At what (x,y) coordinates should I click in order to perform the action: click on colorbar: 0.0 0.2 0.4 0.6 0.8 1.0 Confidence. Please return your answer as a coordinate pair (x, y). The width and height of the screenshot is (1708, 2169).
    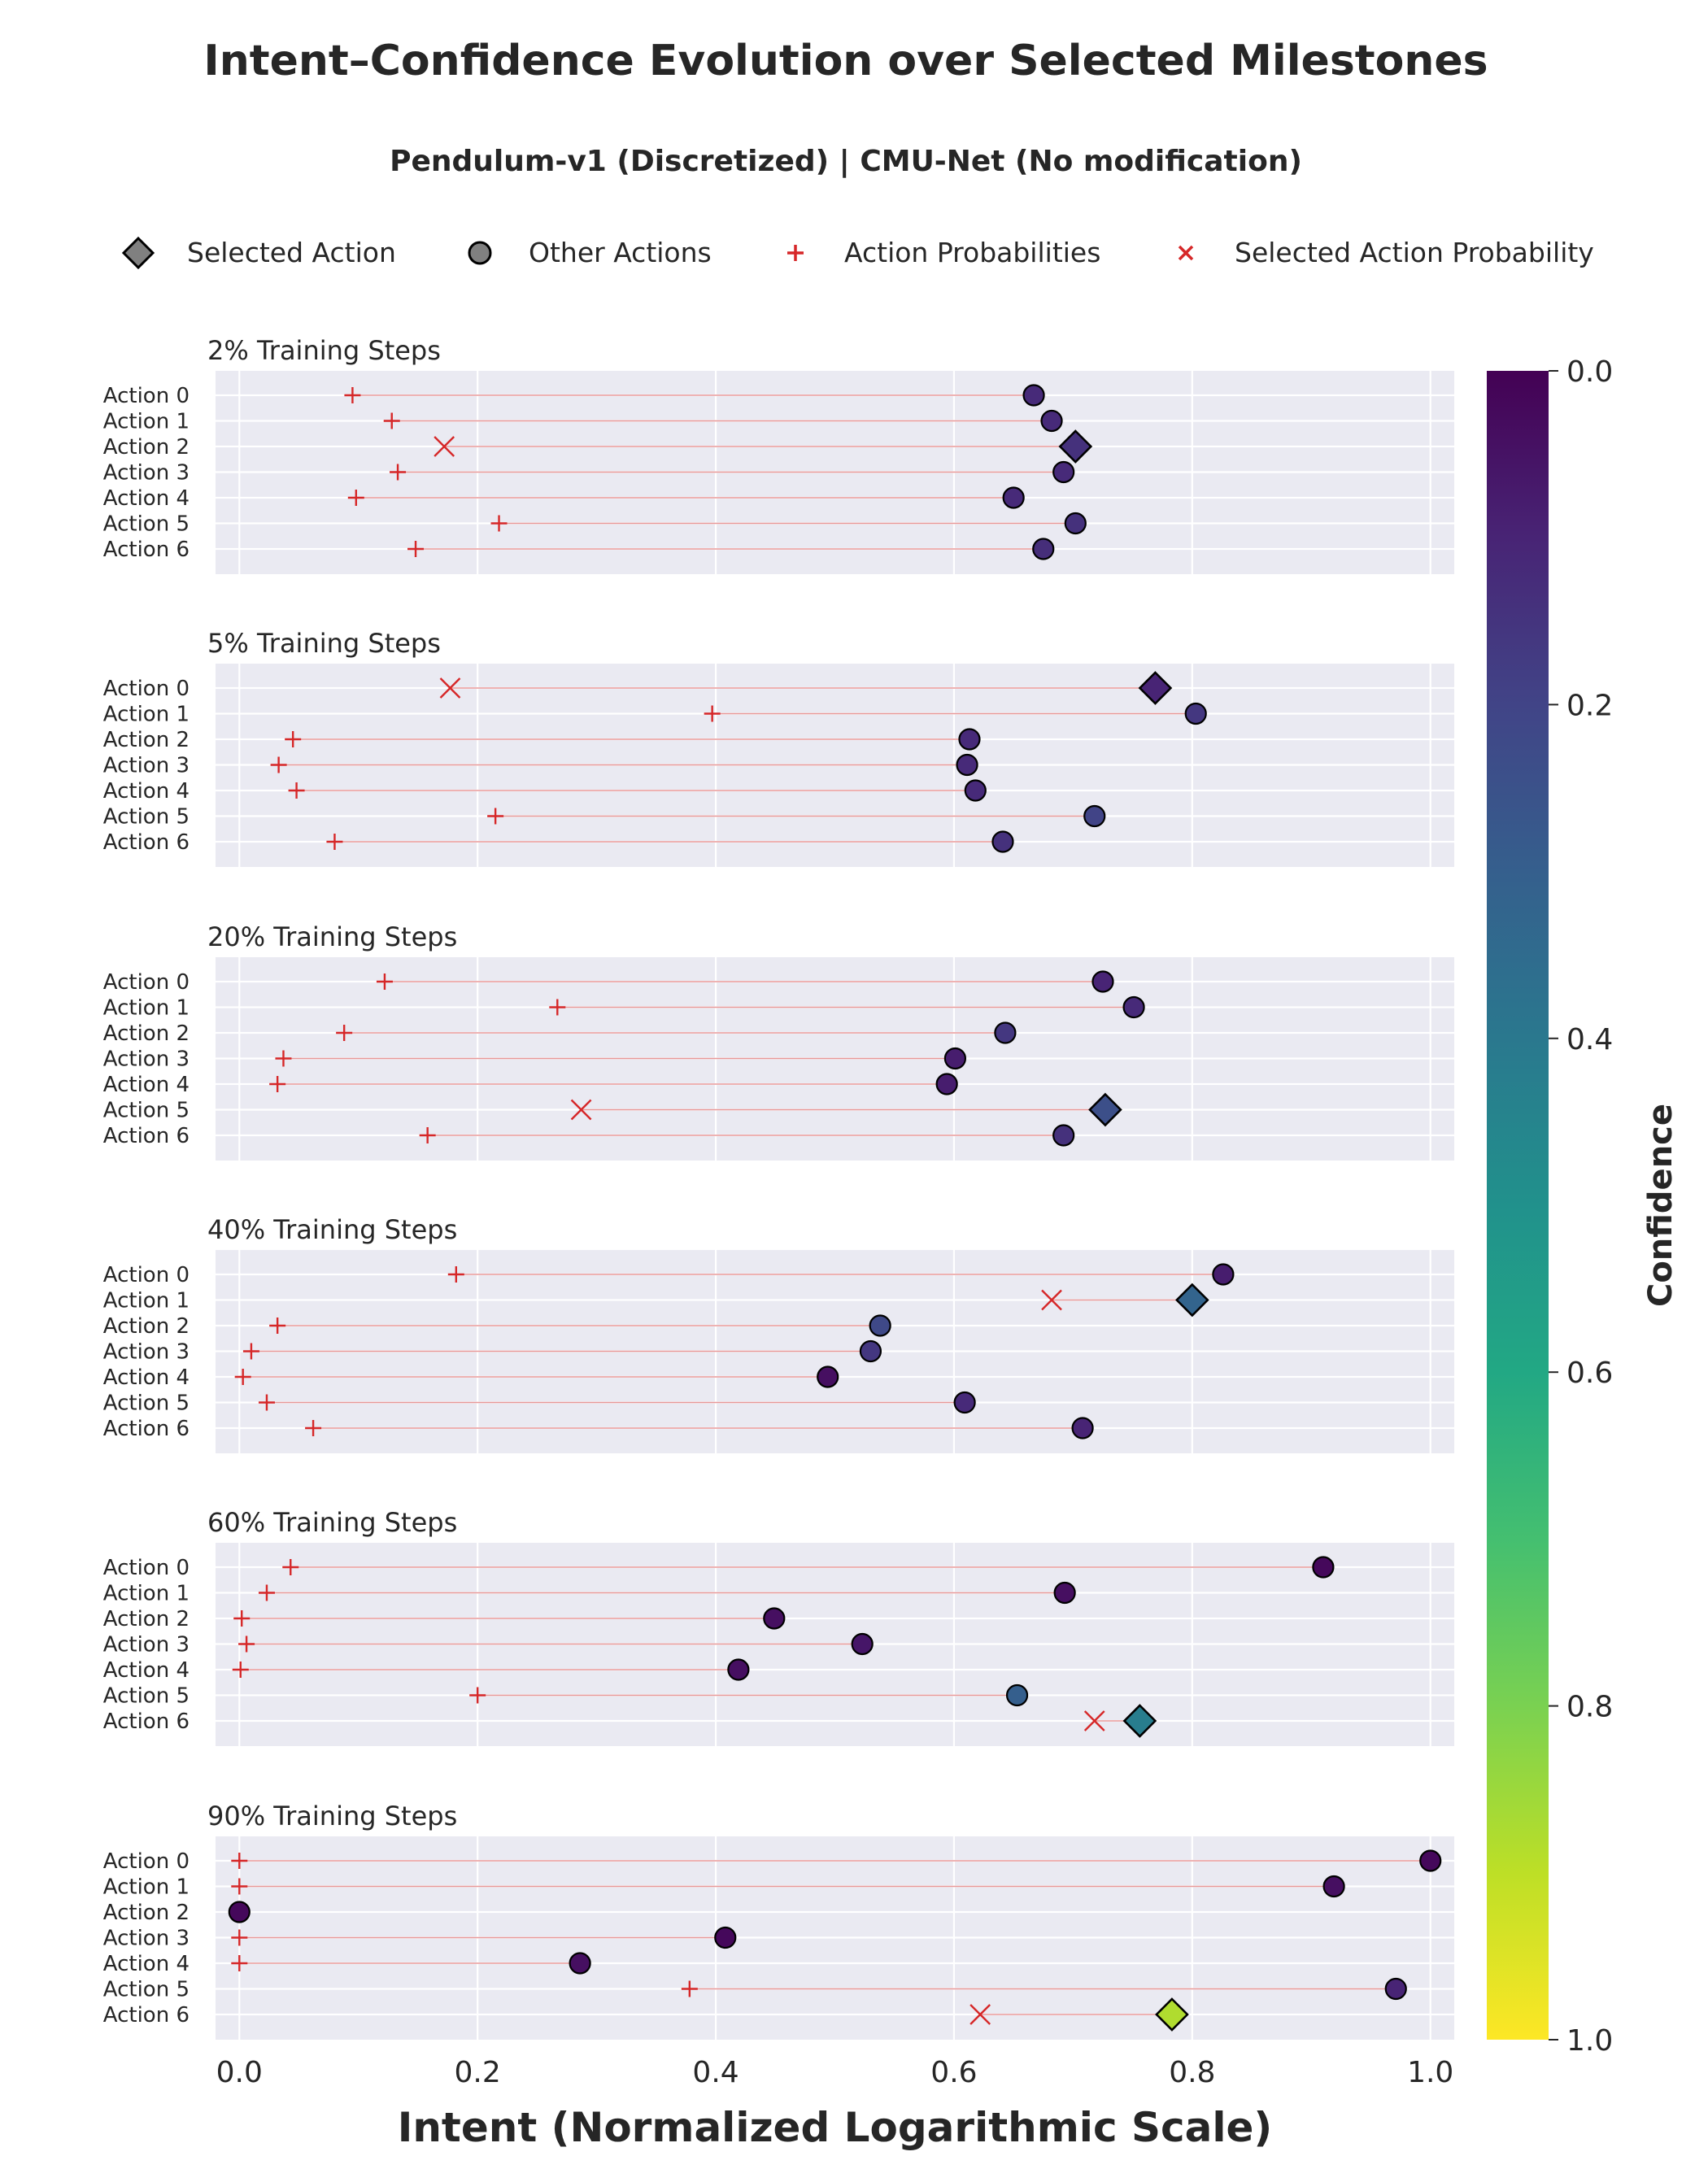
    Looking at the image, I should click on (1583, 1207).